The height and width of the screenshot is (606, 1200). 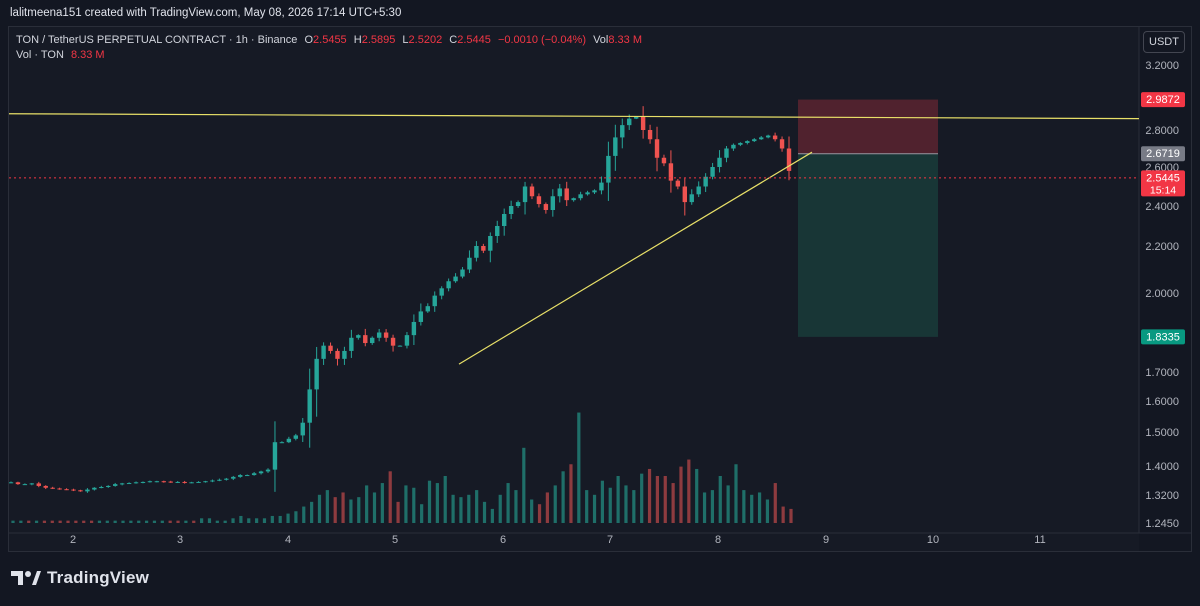 I want to click on legend-close-label: C, so click(x=453, y=40).